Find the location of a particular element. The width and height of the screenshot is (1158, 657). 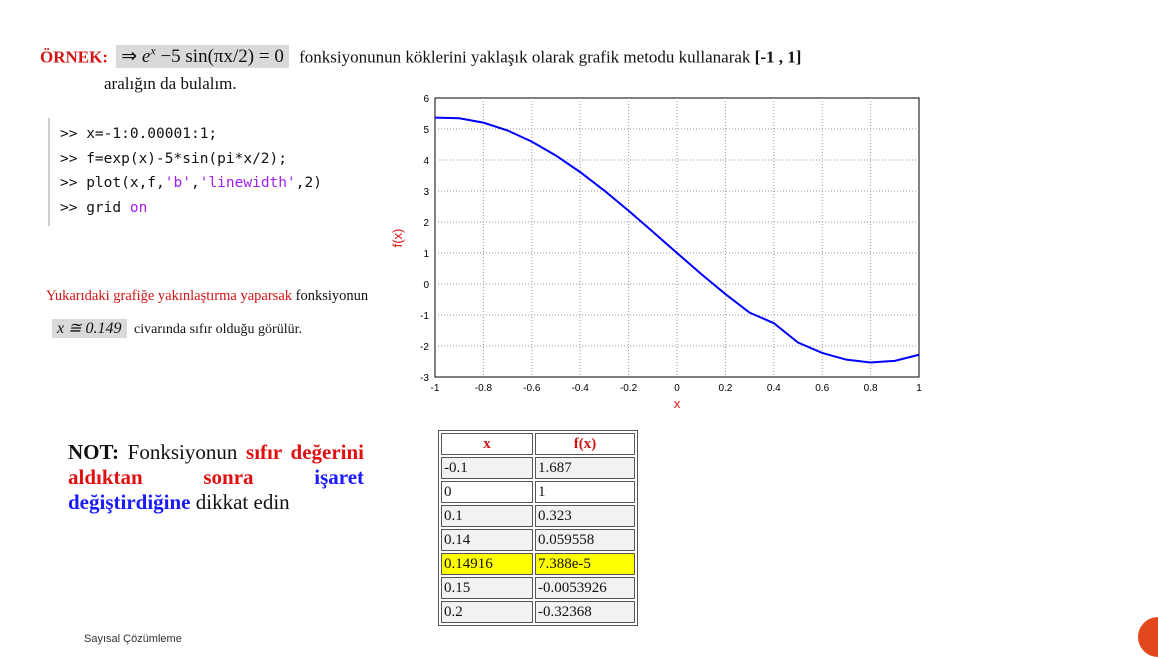

x-tick-label: -1 is located at coordinates (435, 388).